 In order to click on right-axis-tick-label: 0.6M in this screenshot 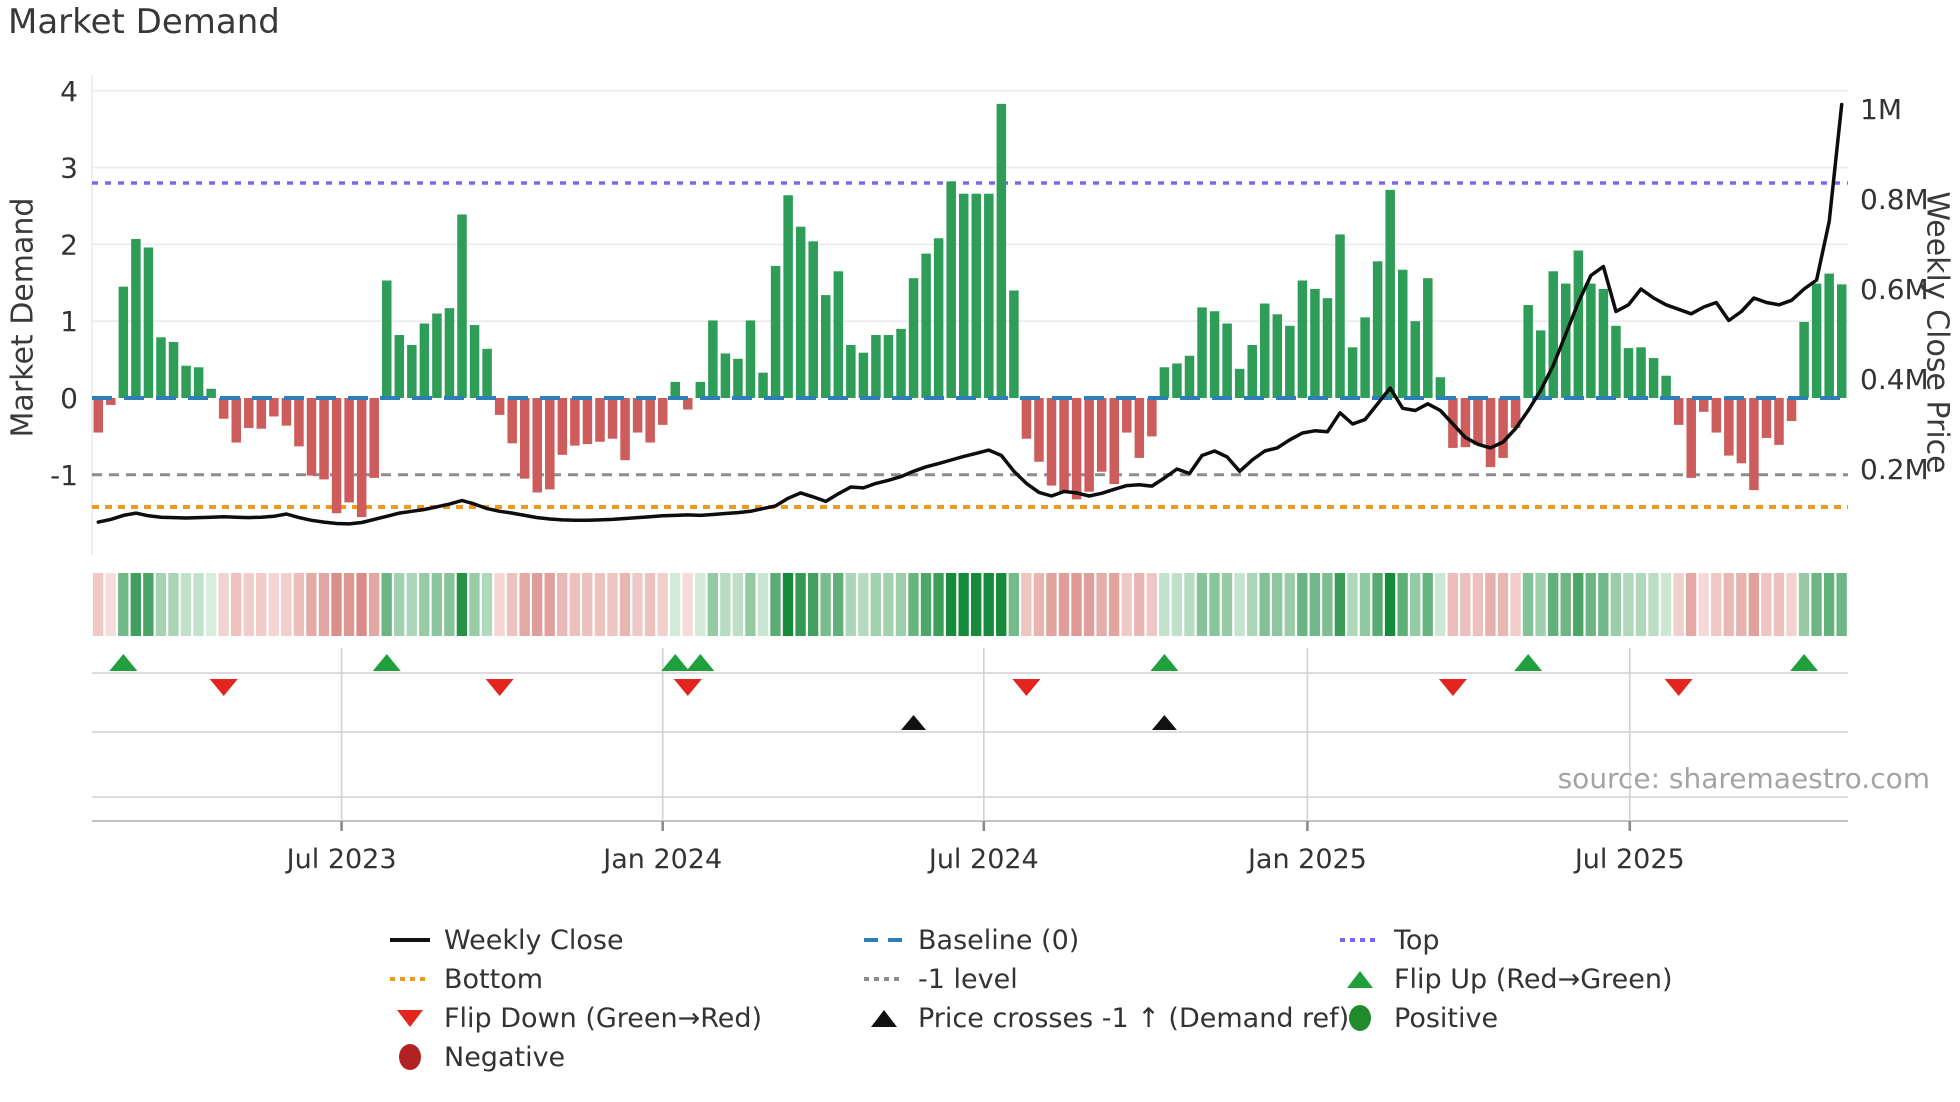, I will do `click(1894, 289)`.